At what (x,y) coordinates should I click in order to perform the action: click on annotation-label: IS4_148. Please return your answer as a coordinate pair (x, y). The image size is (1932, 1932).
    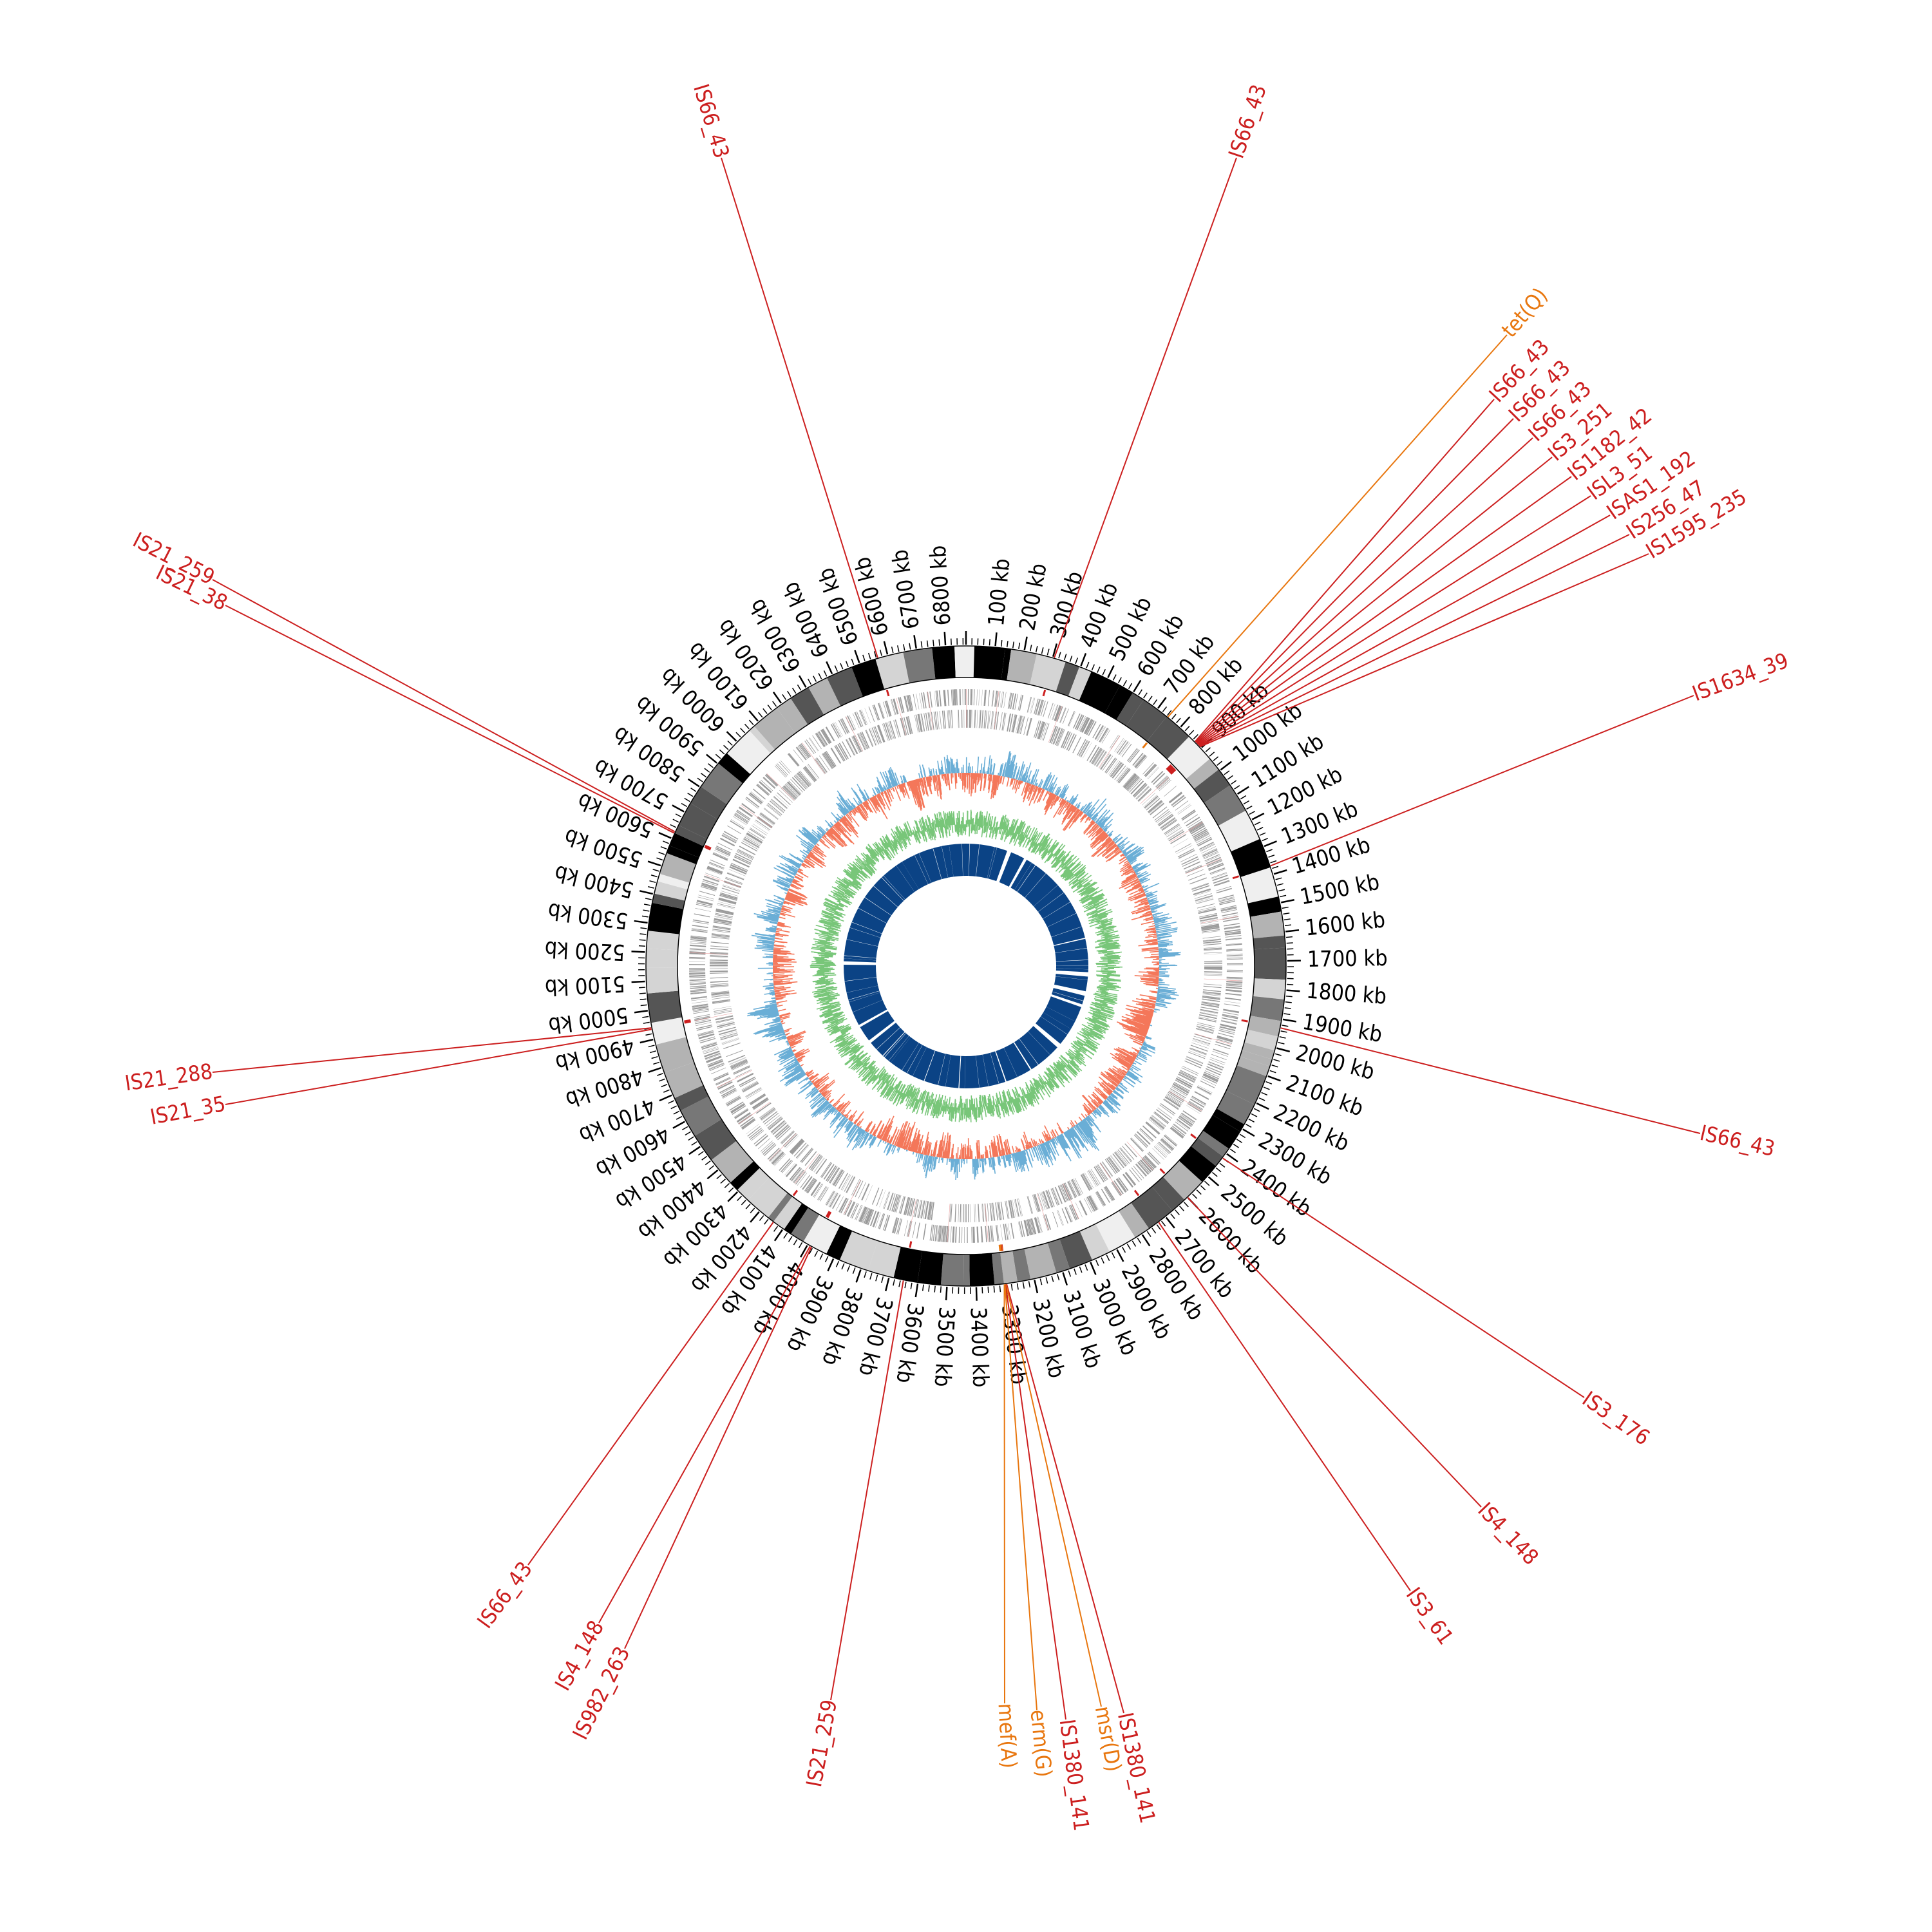
    Looking at the image, I should click on (1508, 1533).